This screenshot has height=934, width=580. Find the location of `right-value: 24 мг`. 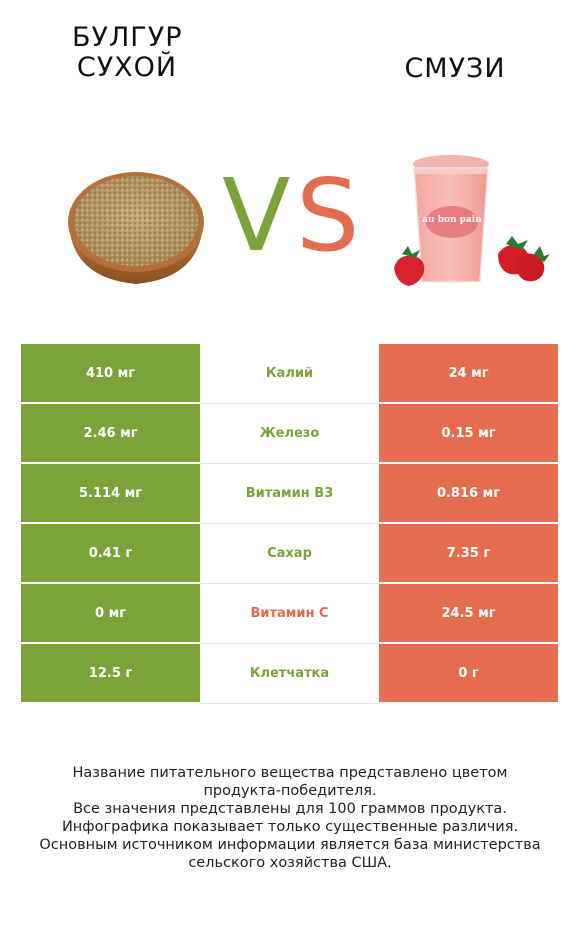

right-value: 24 мг is located at coordinates (468, 374).